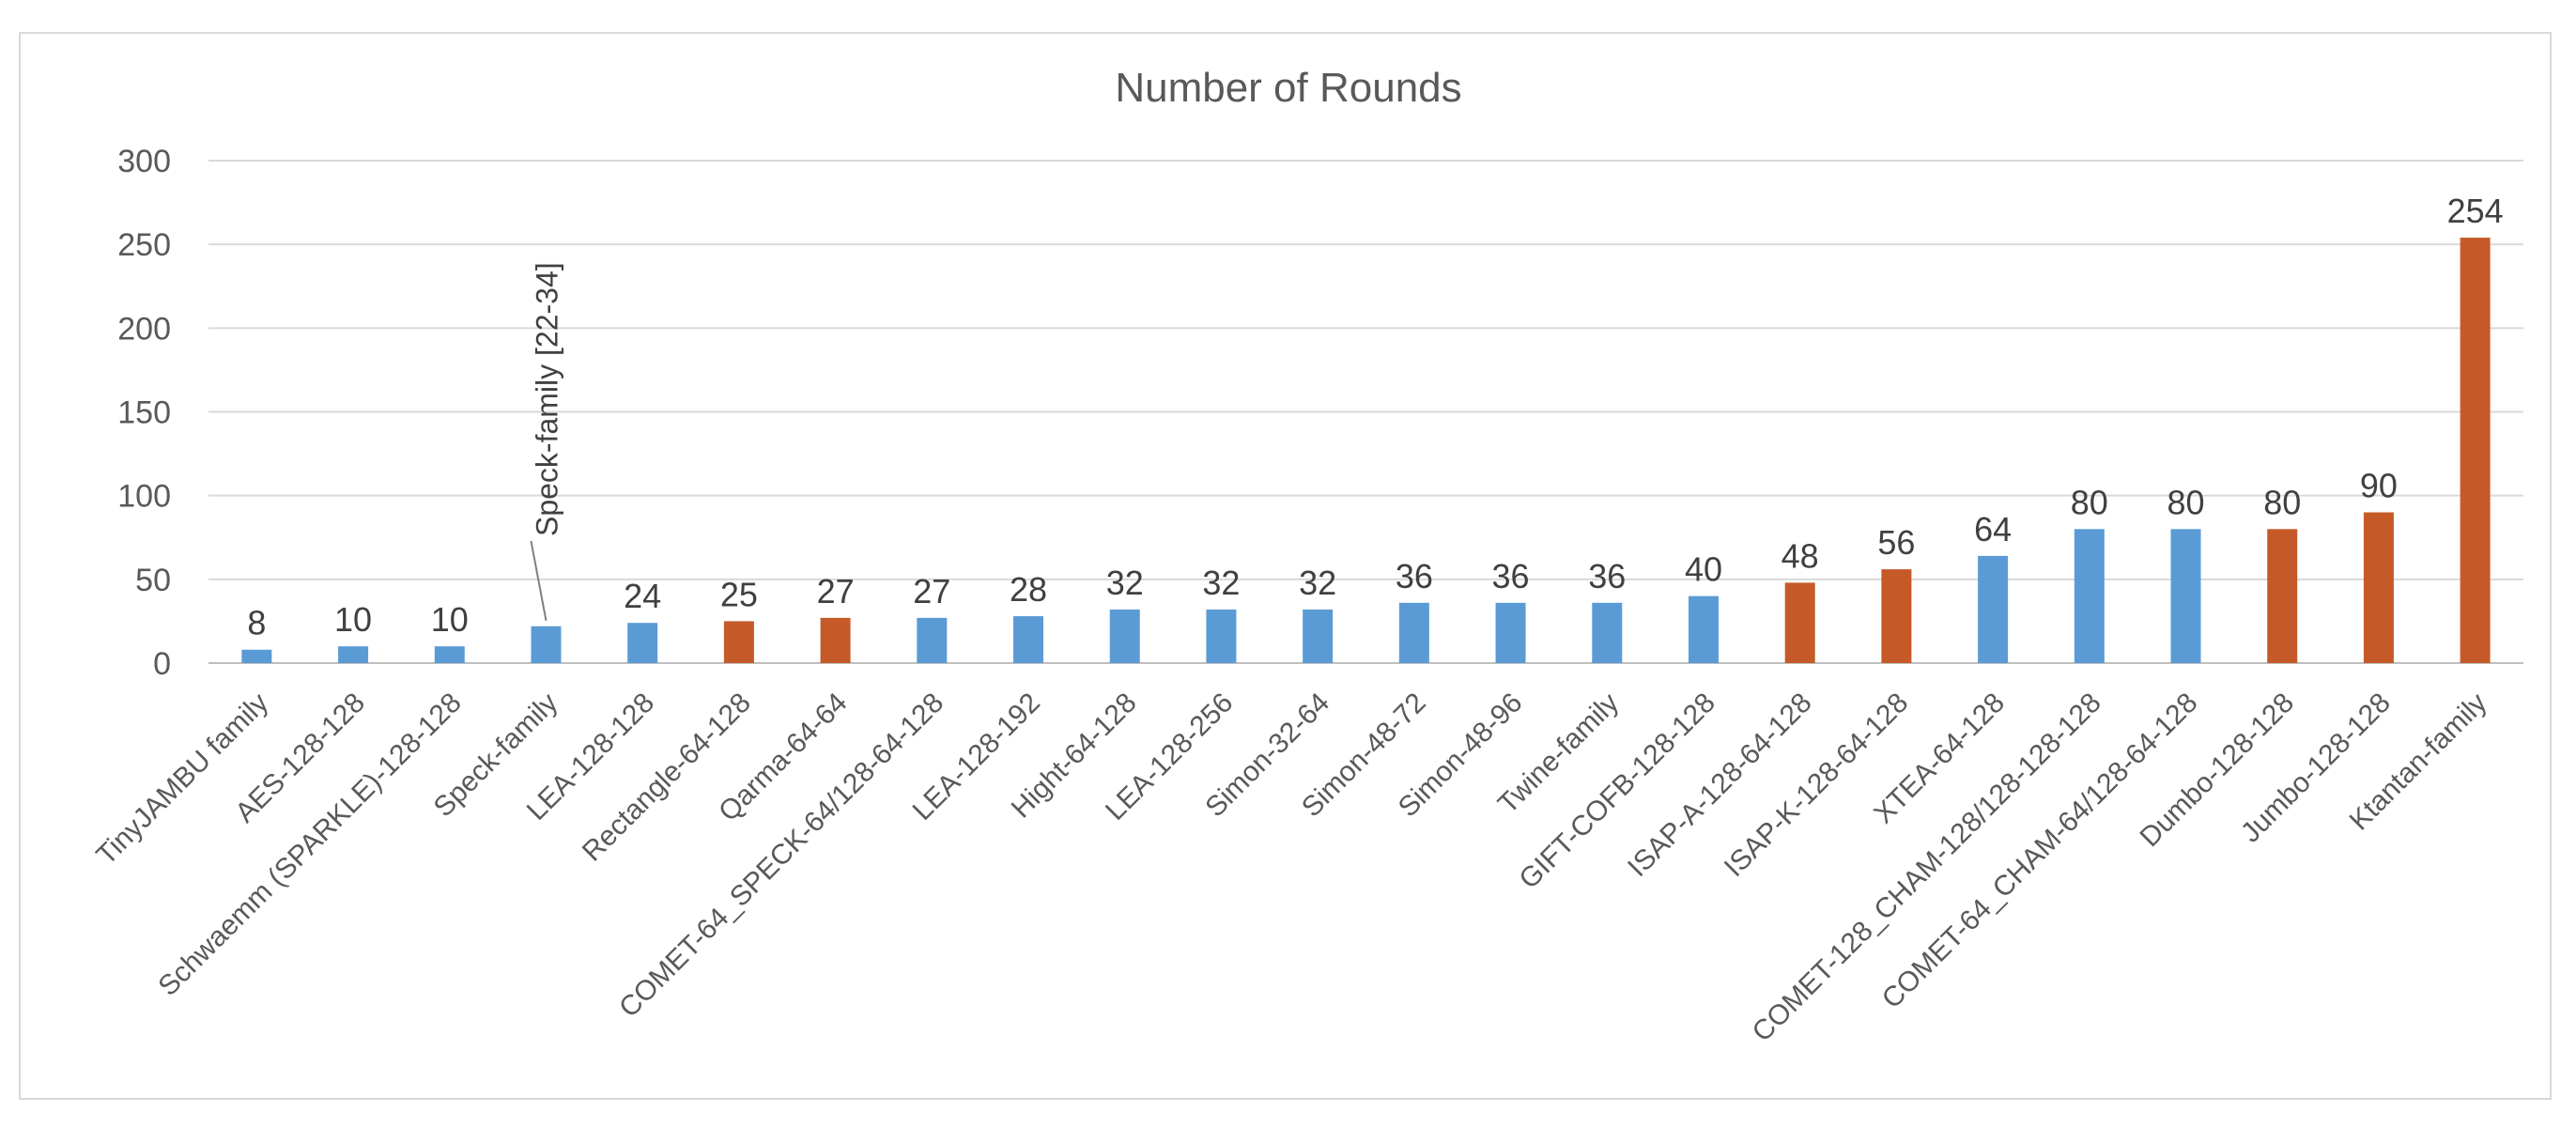 This screenshot has width=2576, height=1128. I want to click on x-tick-label: ISAP-K-128-64-128, so click(1816, 785).